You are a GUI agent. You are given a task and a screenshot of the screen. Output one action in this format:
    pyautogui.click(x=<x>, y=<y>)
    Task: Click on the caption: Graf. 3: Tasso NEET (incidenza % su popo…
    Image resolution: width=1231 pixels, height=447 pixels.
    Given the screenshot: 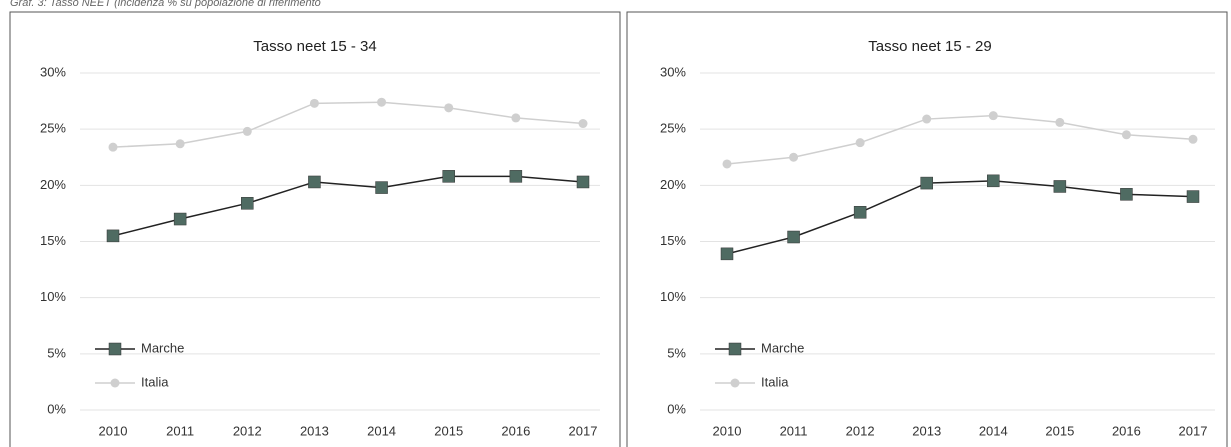 What is the action you would take?
    pyautogui.click(x=165, y=4)
    